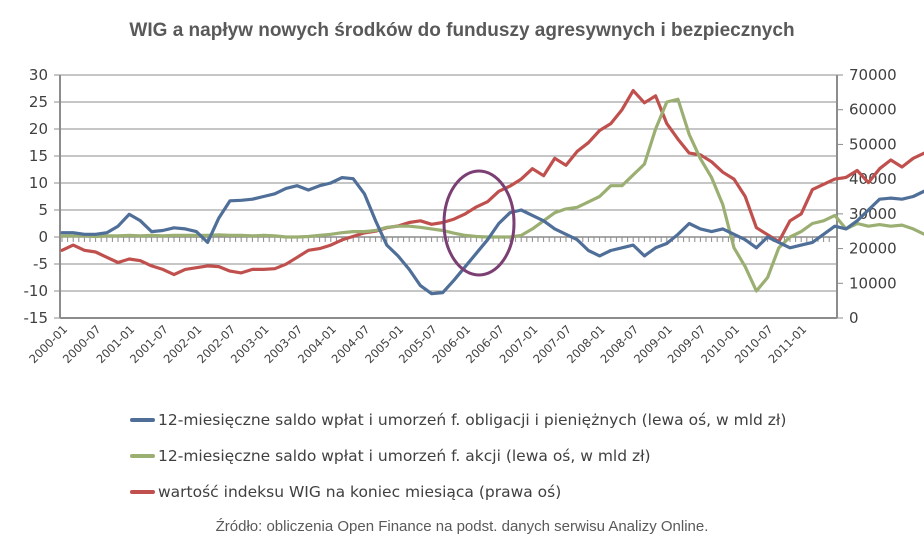 The width and height of the screenshot is (924, 548). What do you see at coordinates (873, 75) in the screenshot?
I see `right-tick-label: 70000` at bounding box center [873, 75].